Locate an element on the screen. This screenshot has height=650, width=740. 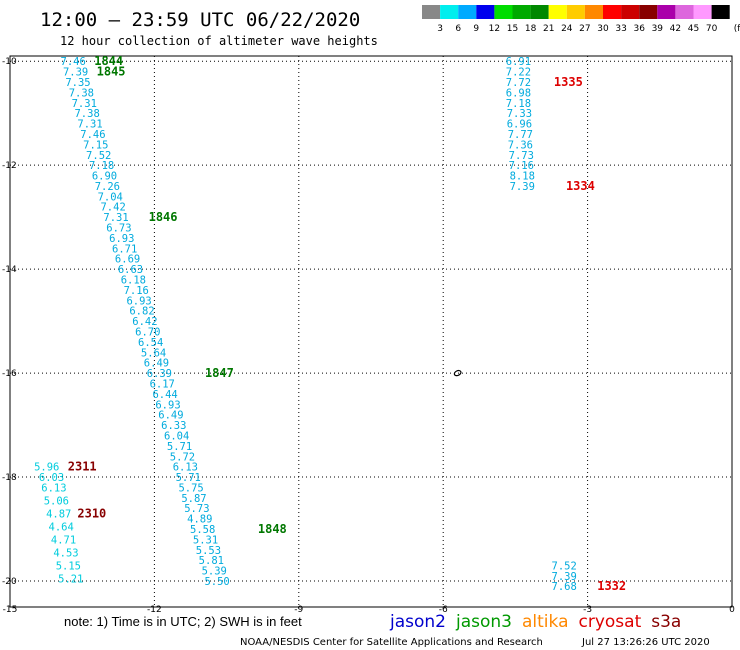
time-label: 1845 is located at coordinates (111, 72).